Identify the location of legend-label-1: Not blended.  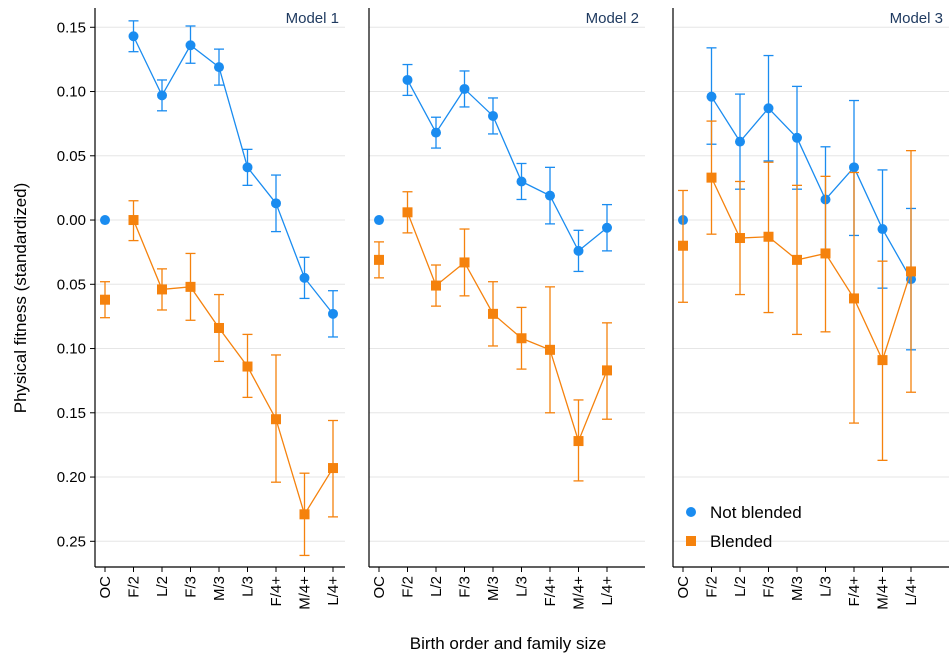
(756, 512).